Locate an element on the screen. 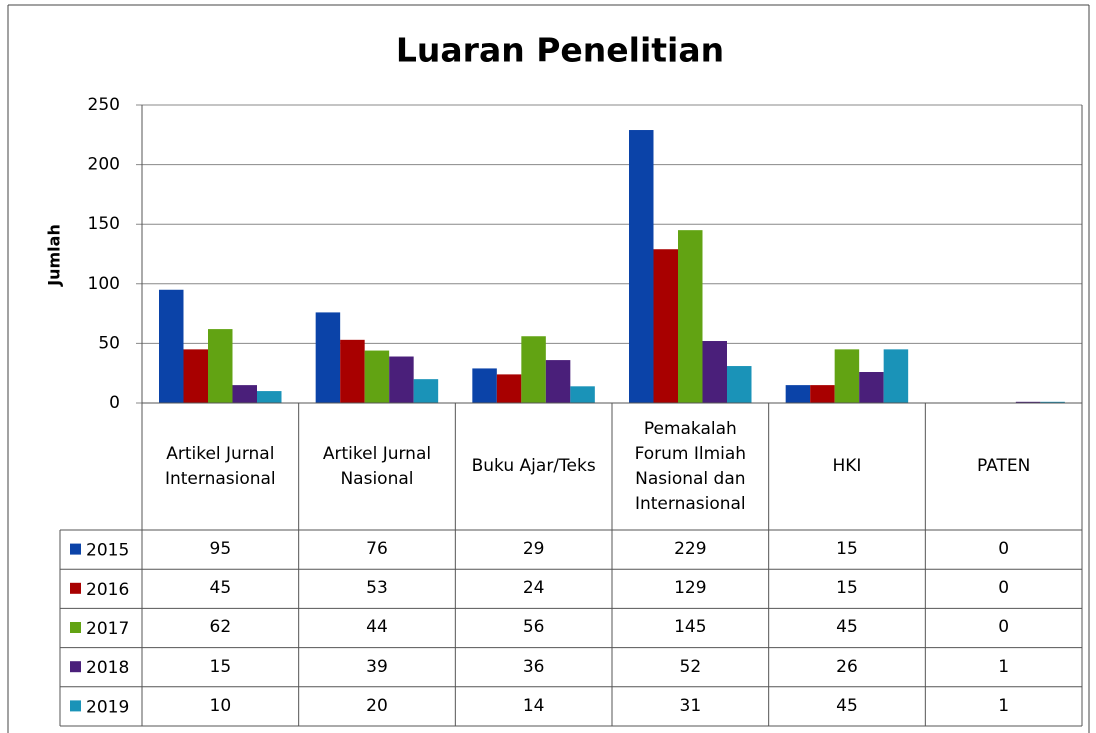  chart-title: Luaran Penelitian is located at coordinates (560, 50).